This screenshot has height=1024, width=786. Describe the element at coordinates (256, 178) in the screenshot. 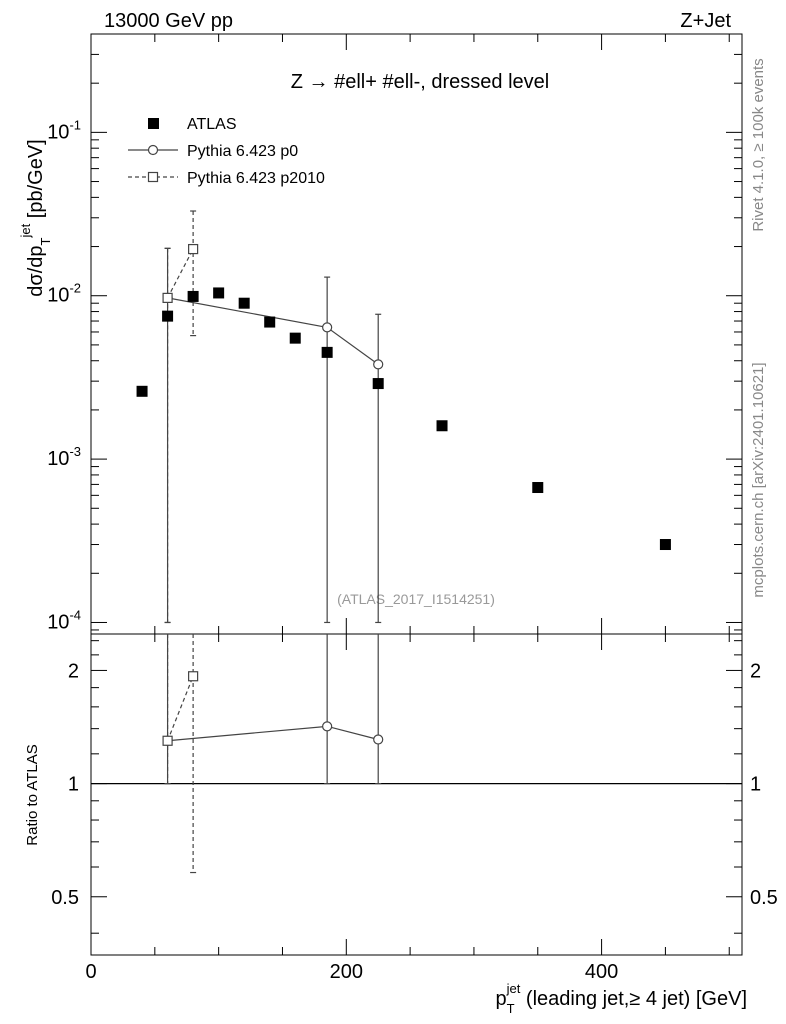

I see `legend-label-p2010: Pythia 6.423 p2010` at that location.